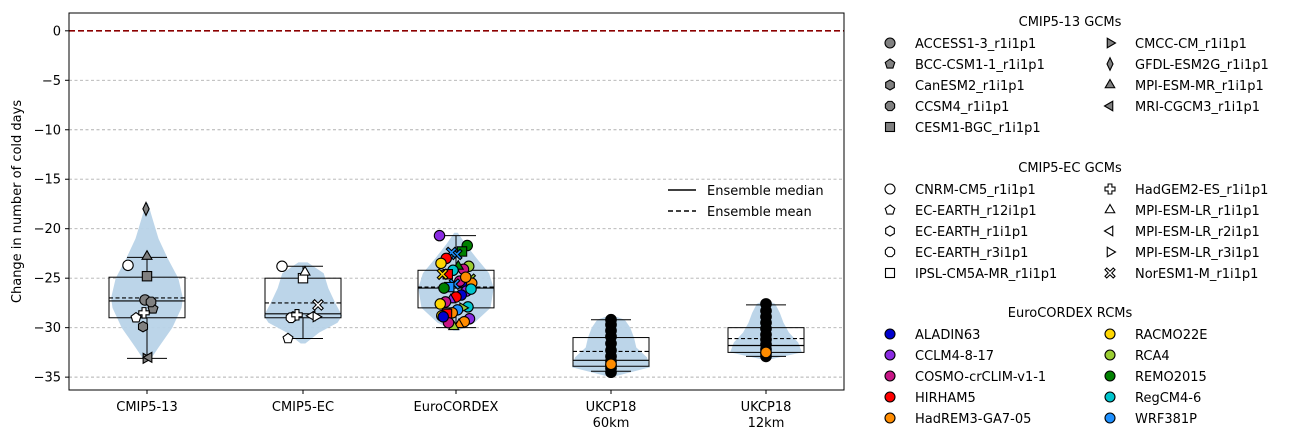 The image size is (1292, 440). Describe the element at coordinates (47, 229) in the screenshot. I see `y-tick-label: −20` at that location.